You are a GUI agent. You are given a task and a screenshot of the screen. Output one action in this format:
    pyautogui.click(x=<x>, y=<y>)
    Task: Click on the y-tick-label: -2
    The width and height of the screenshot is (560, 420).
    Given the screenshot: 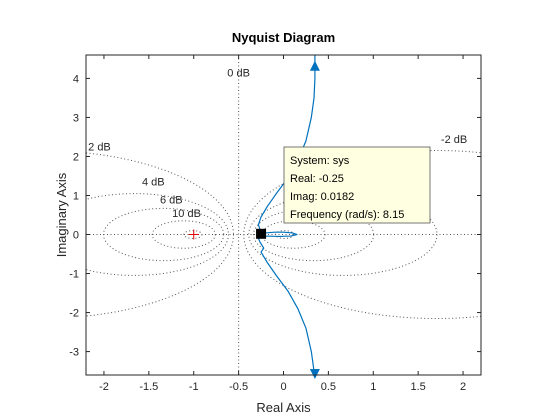 What is the action you would take?
    pyautogui.click(x=74, y=314)
    